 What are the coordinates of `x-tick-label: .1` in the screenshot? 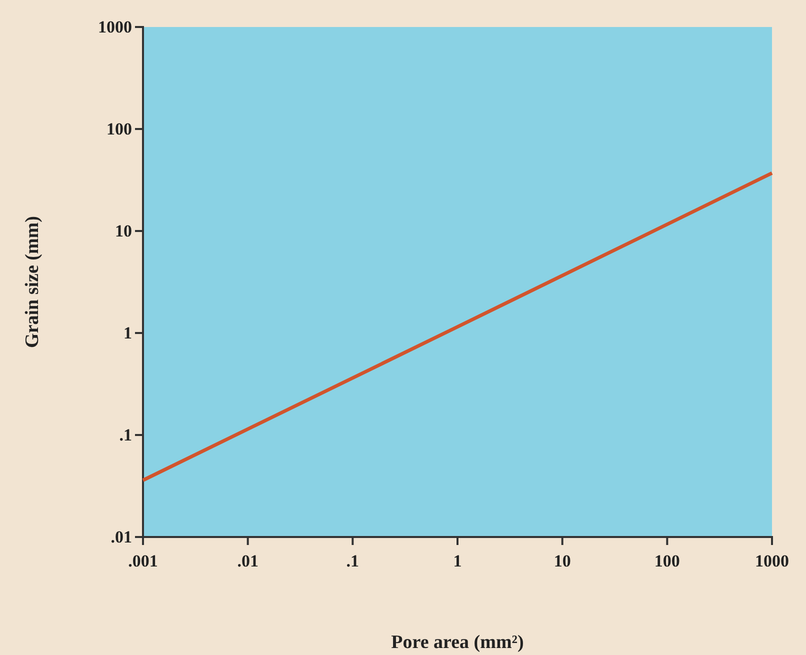 It's located at (353, 561).